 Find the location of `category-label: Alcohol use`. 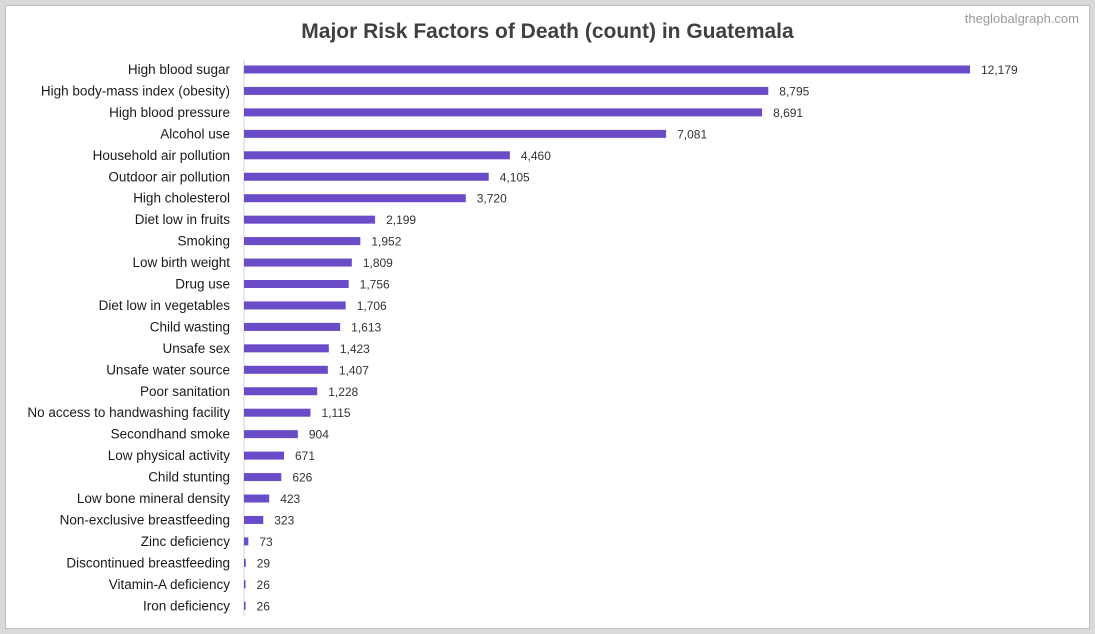

category-label: Alcohol use is located at coordinates (195, 133).